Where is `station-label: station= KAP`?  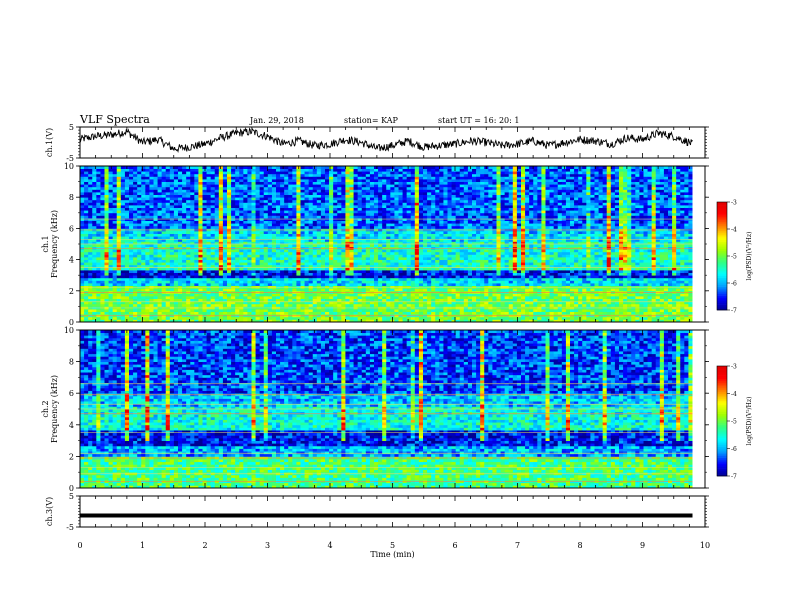 station-label: station= KAP is located at coordinates (371, 120).